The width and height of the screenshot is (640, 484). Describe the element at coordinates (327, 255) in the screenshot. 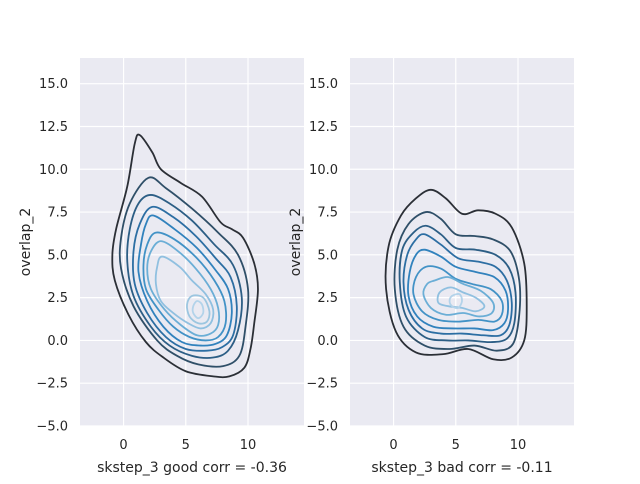

I see `right-y-tick-label: 5.0` at that location.